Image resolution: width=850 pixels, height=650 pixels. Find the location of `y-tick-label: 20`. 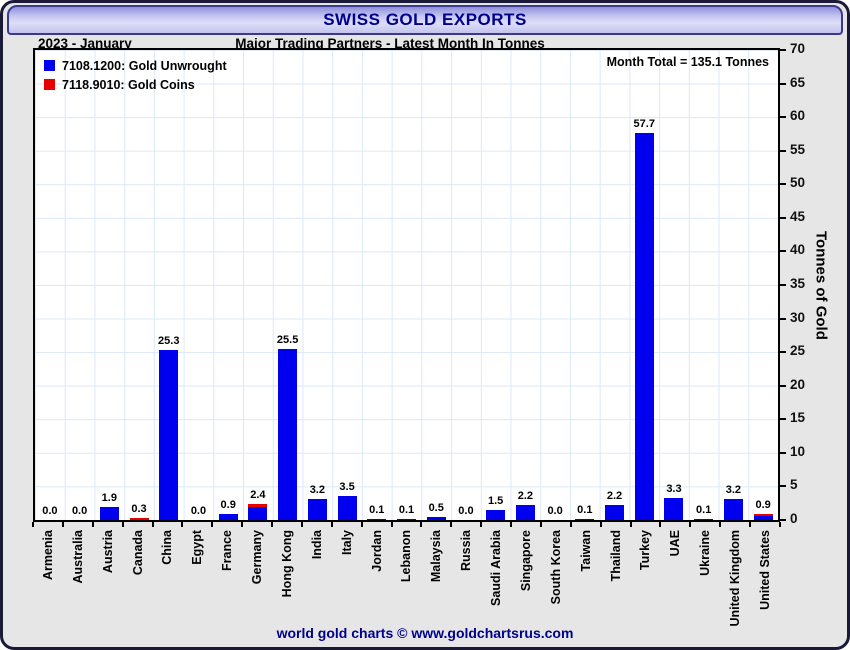

y-tick-label: 20 is located at coordinates (798, 384).